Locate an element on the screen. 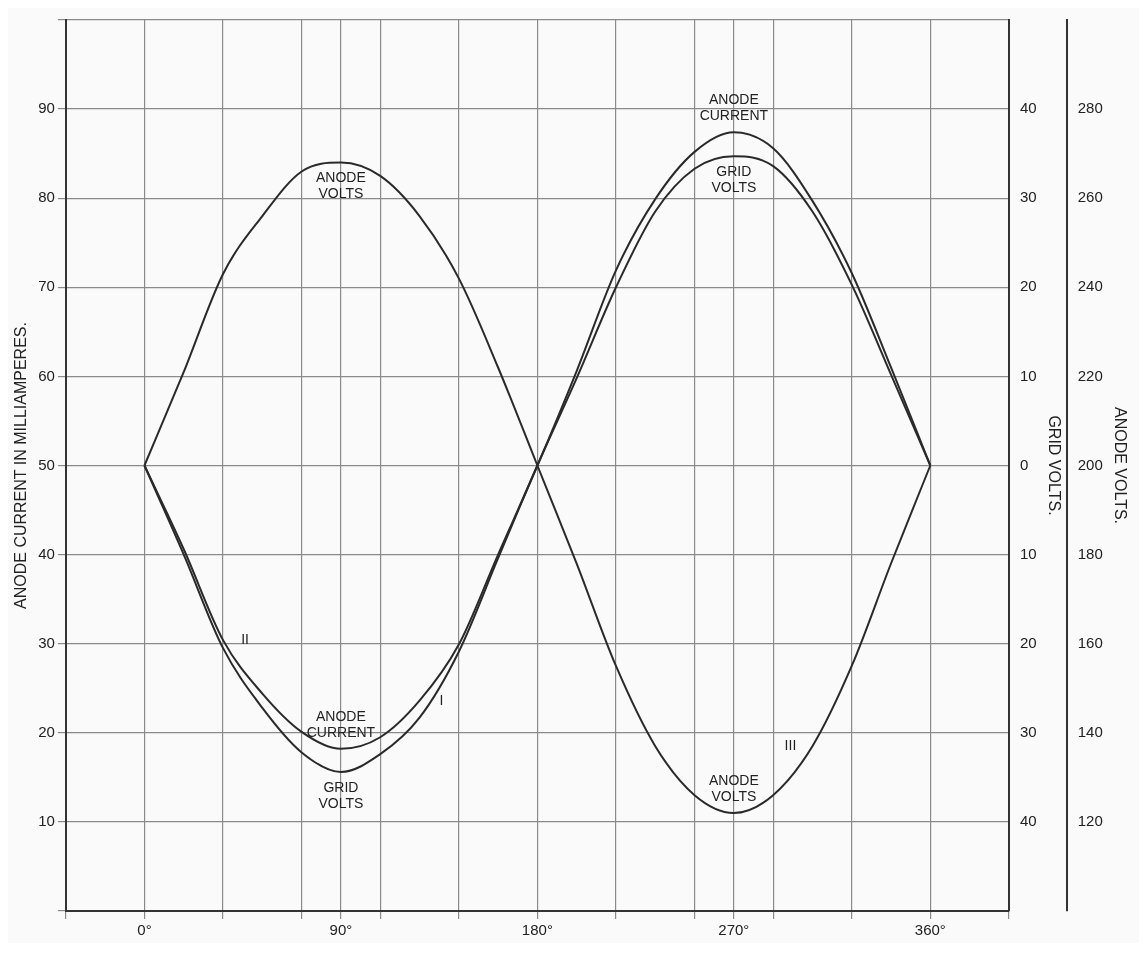 The height and width of the screenshot is (955, 1147). x-tick-label: 270° is located at coordinates (734, 930).